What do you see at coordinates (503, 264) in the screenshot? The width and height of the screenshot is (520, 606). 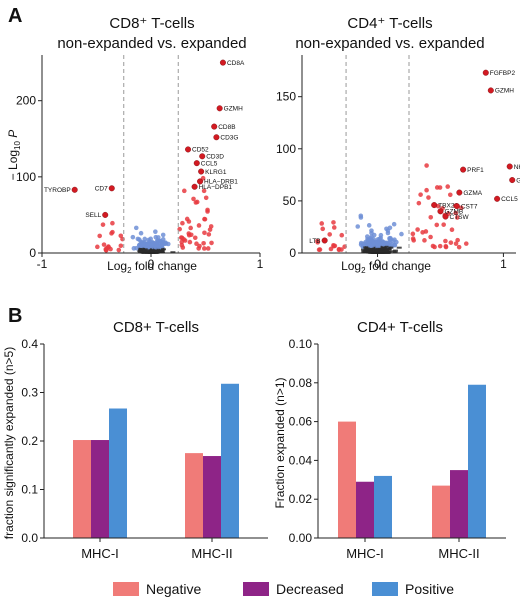 I see `x-tick-label: 1` at bounding box center [503, 264].